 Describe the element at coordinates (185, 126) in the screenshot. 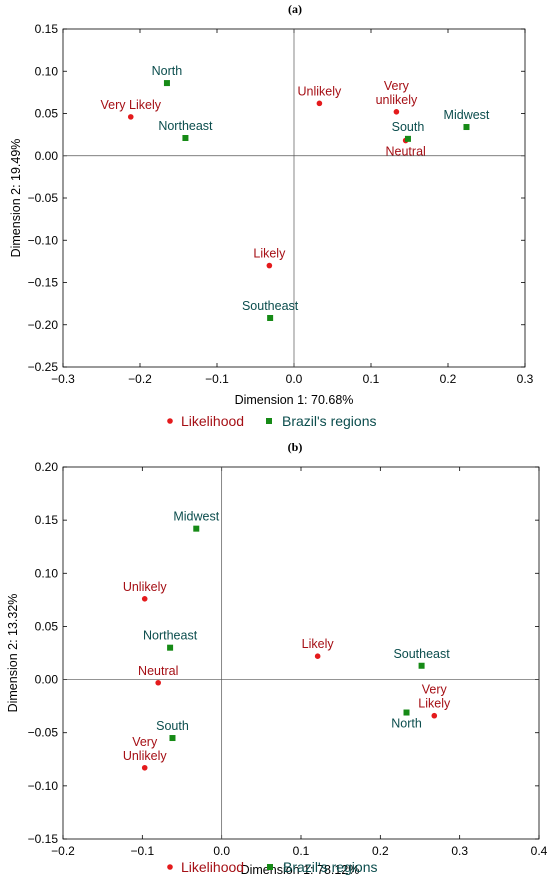

I see `panel-a-point-label-northeast: Northeast` at that location.